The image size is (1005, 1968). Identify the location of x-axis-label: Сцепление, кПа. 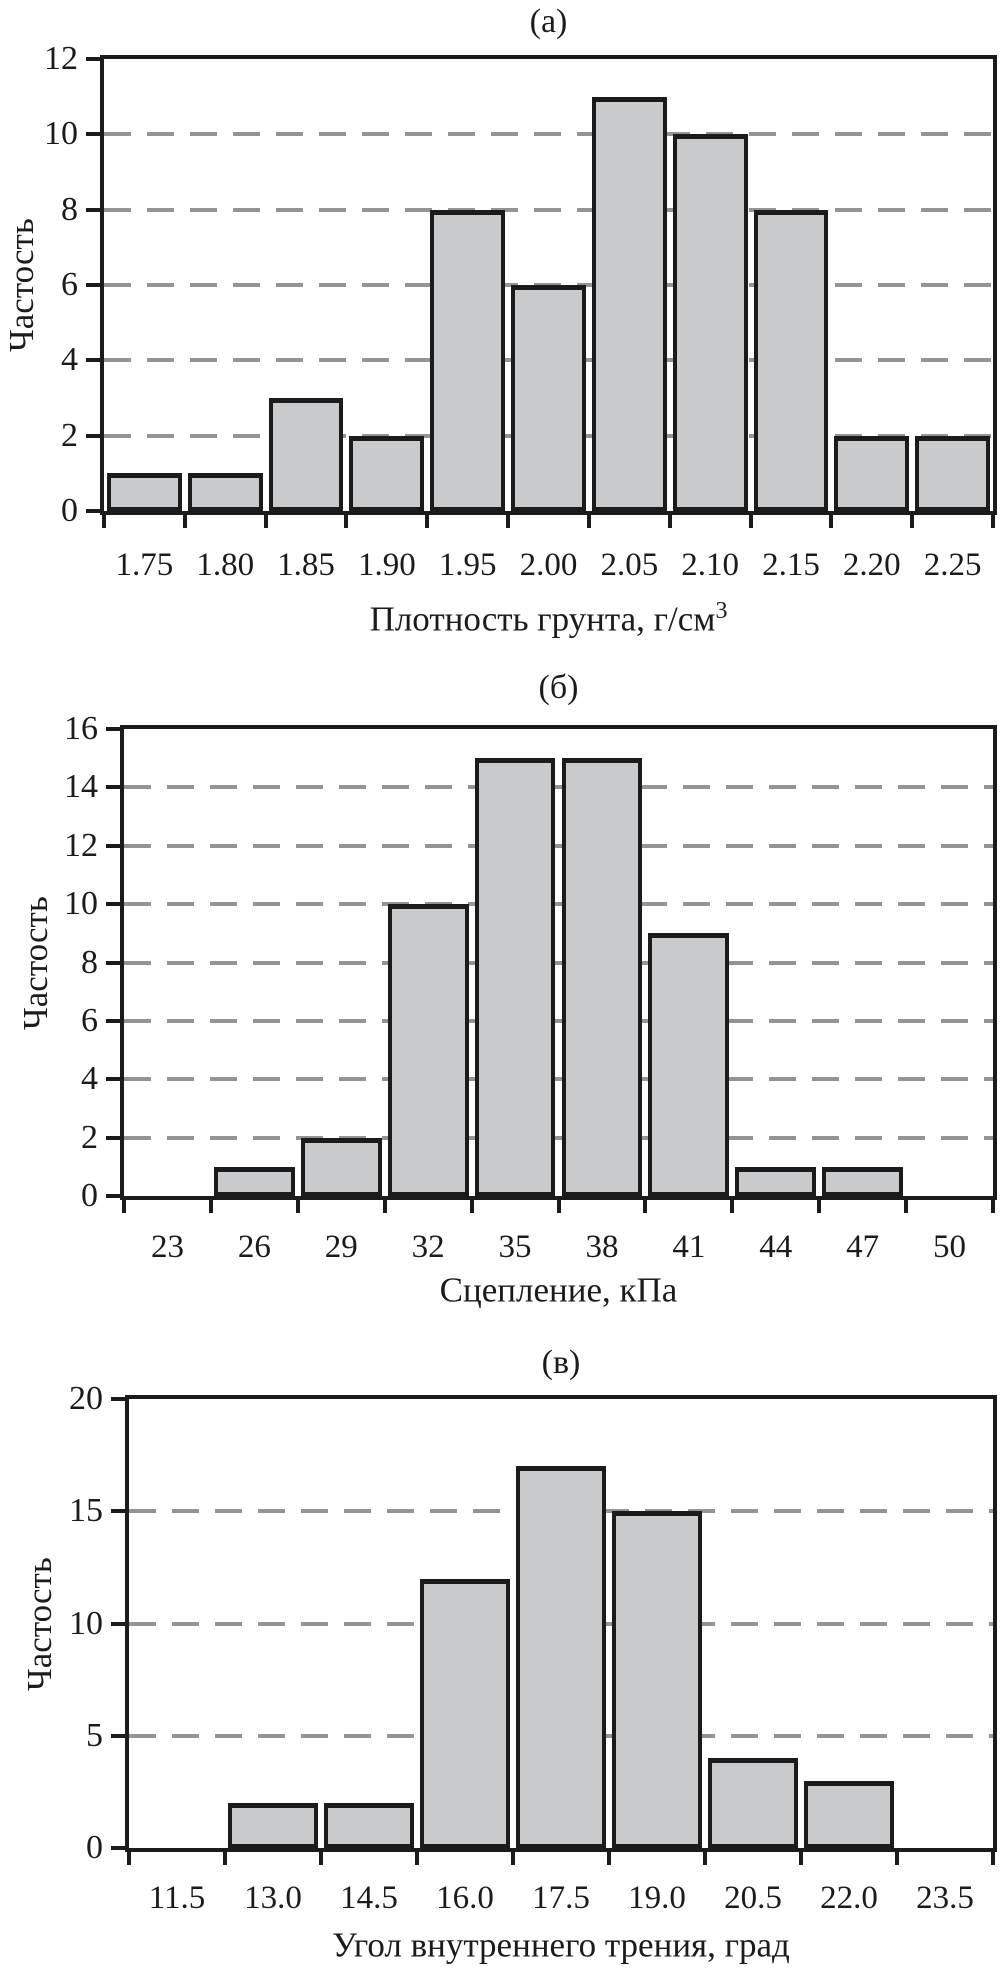
(558, 1289).